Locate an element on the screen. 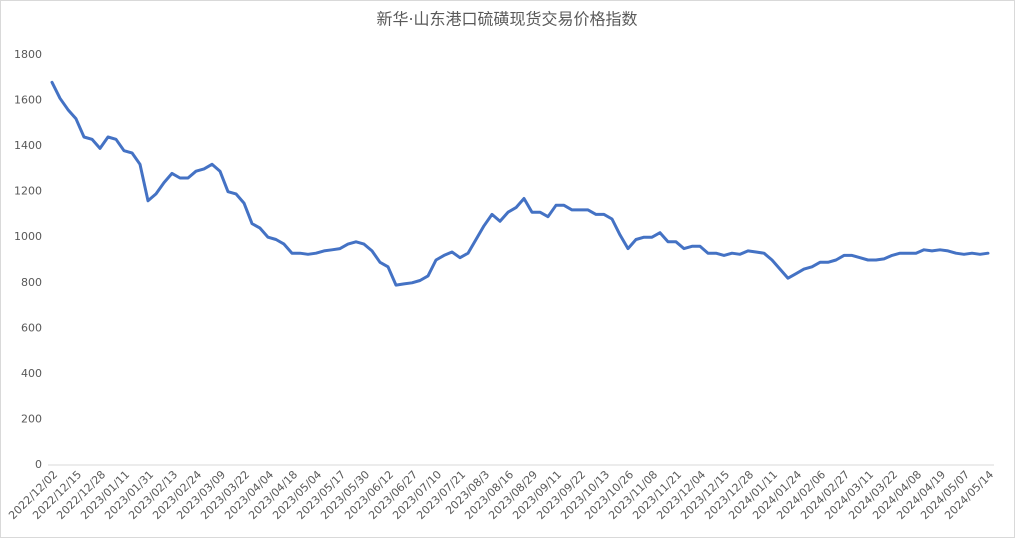  y-tick-label: 1800 is located at coordinates (28, 54).